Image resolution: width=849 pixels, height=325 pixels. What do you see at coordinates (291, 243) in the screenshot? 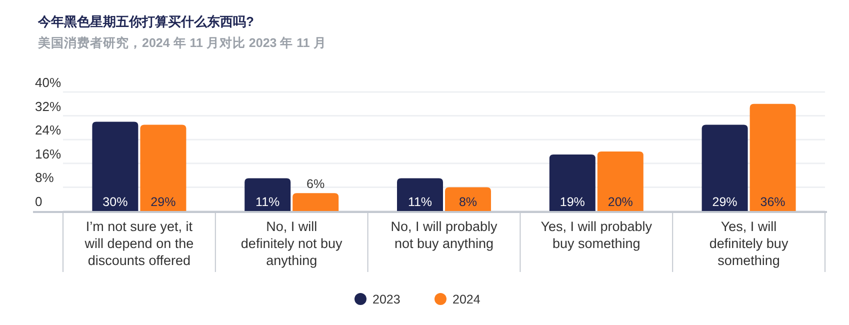
I see `x-tick-label: No, I will definitely not buy anything` at bounding box center [291, 243].